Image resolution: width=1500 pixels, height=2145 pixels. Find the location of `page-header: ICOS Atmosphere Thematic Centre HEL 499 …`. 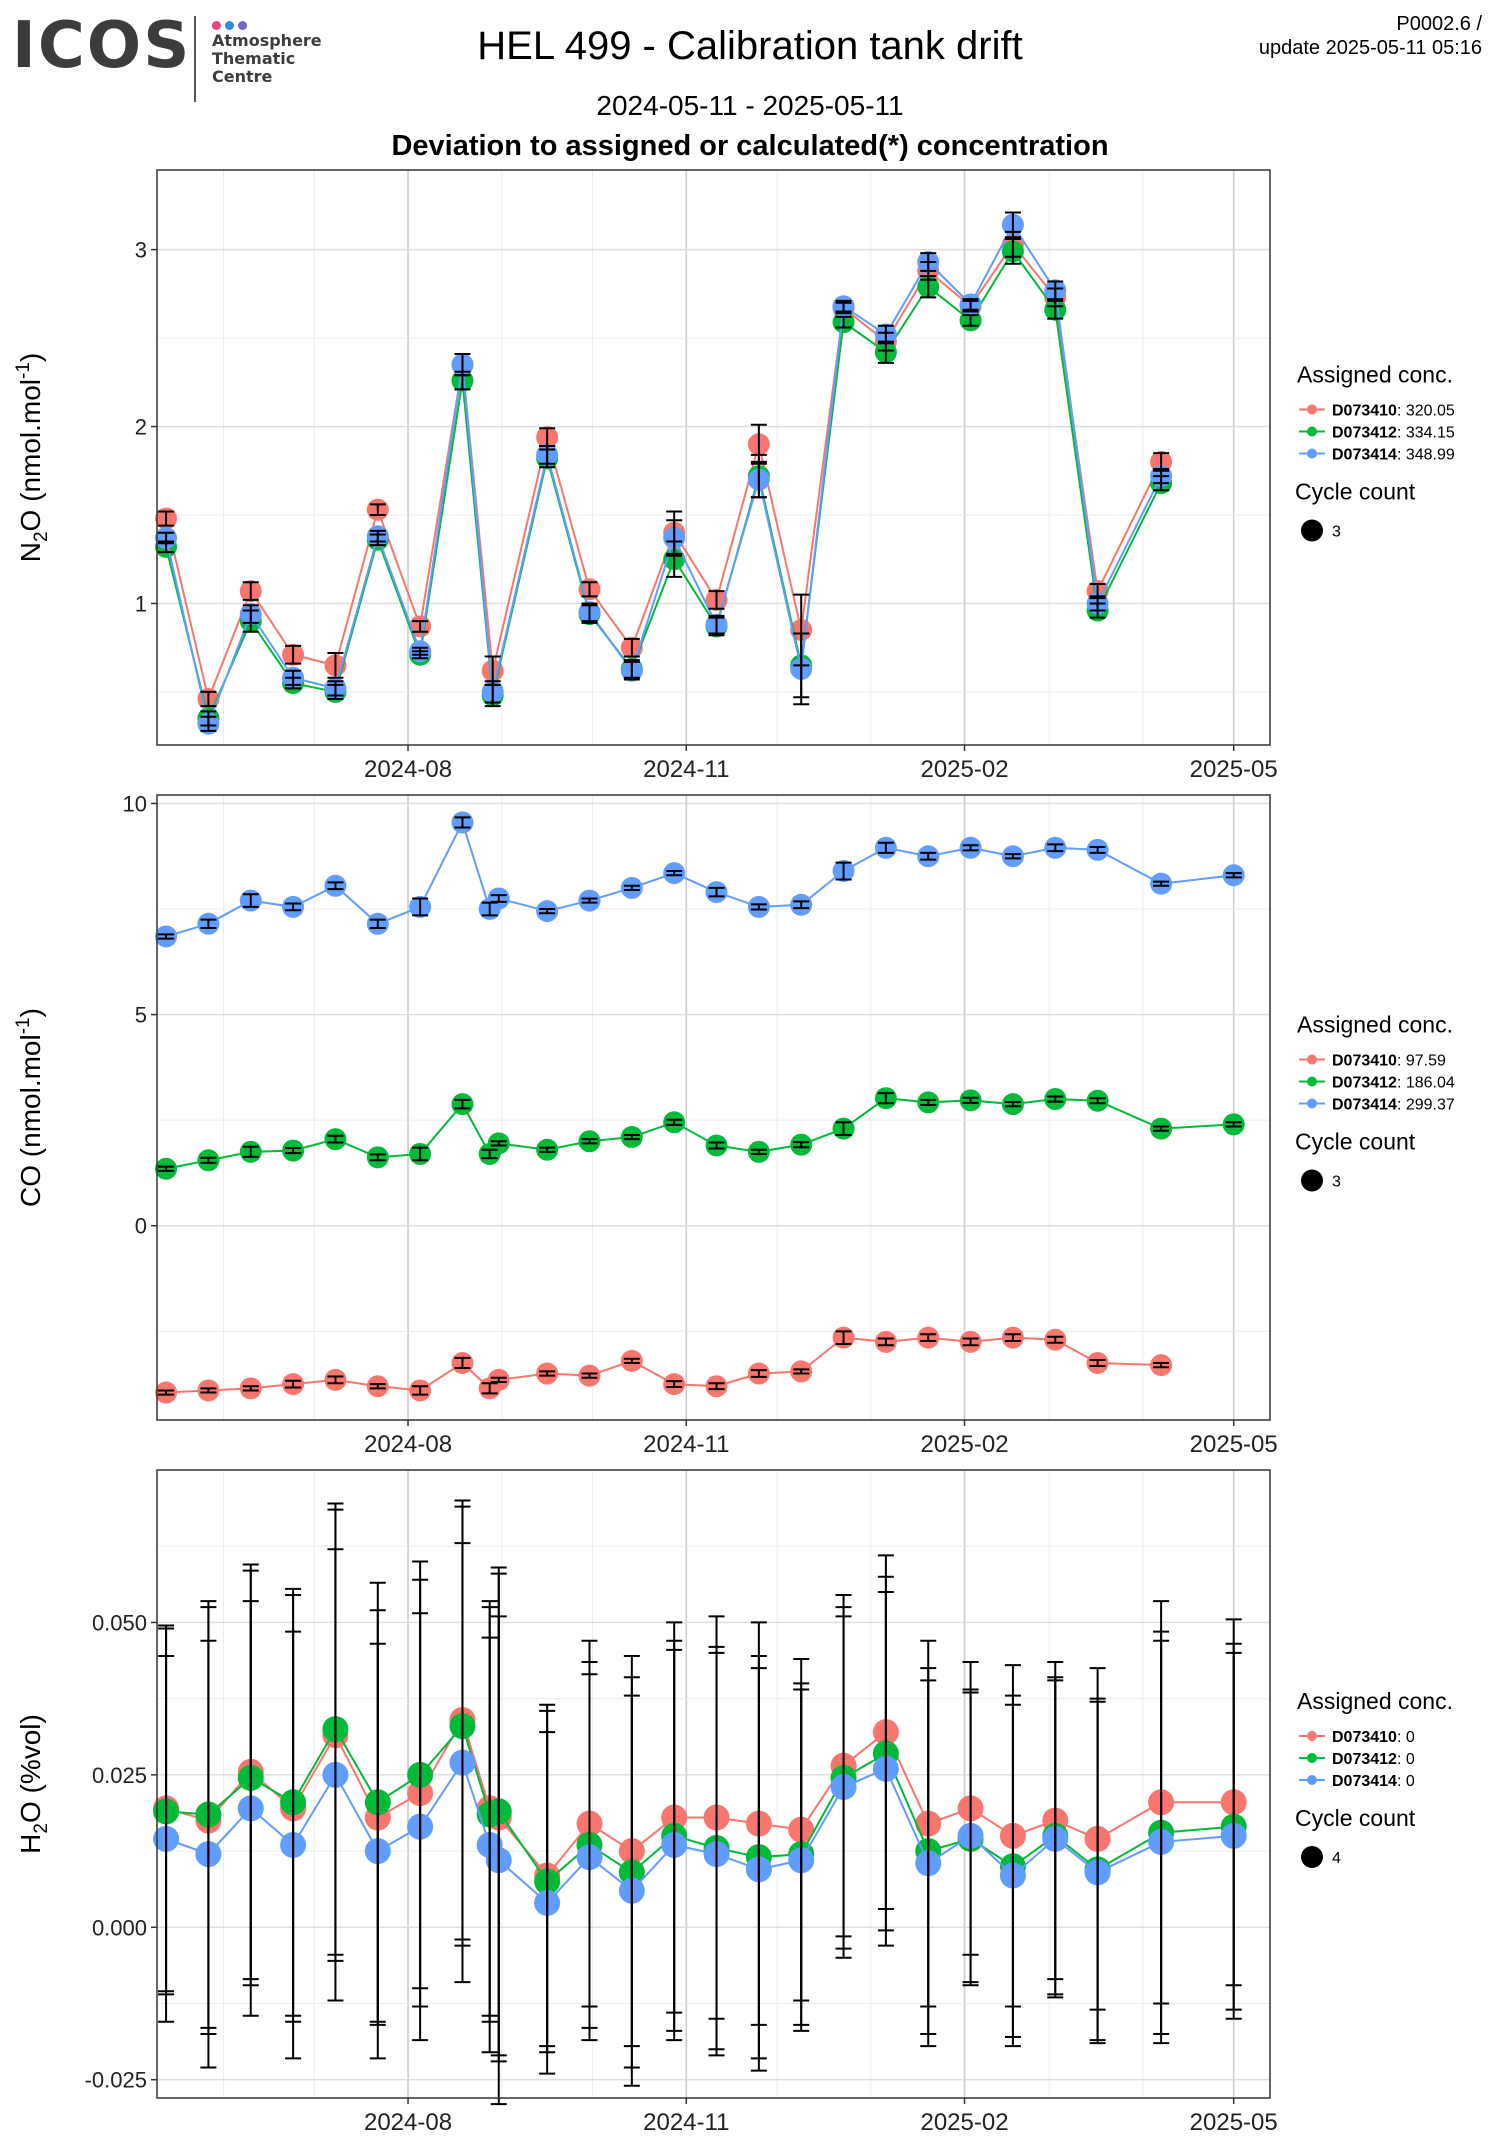

page-header: ICOS Atmosphere Thematic Centre HEL 499 … is located at coordinates (750, 81).